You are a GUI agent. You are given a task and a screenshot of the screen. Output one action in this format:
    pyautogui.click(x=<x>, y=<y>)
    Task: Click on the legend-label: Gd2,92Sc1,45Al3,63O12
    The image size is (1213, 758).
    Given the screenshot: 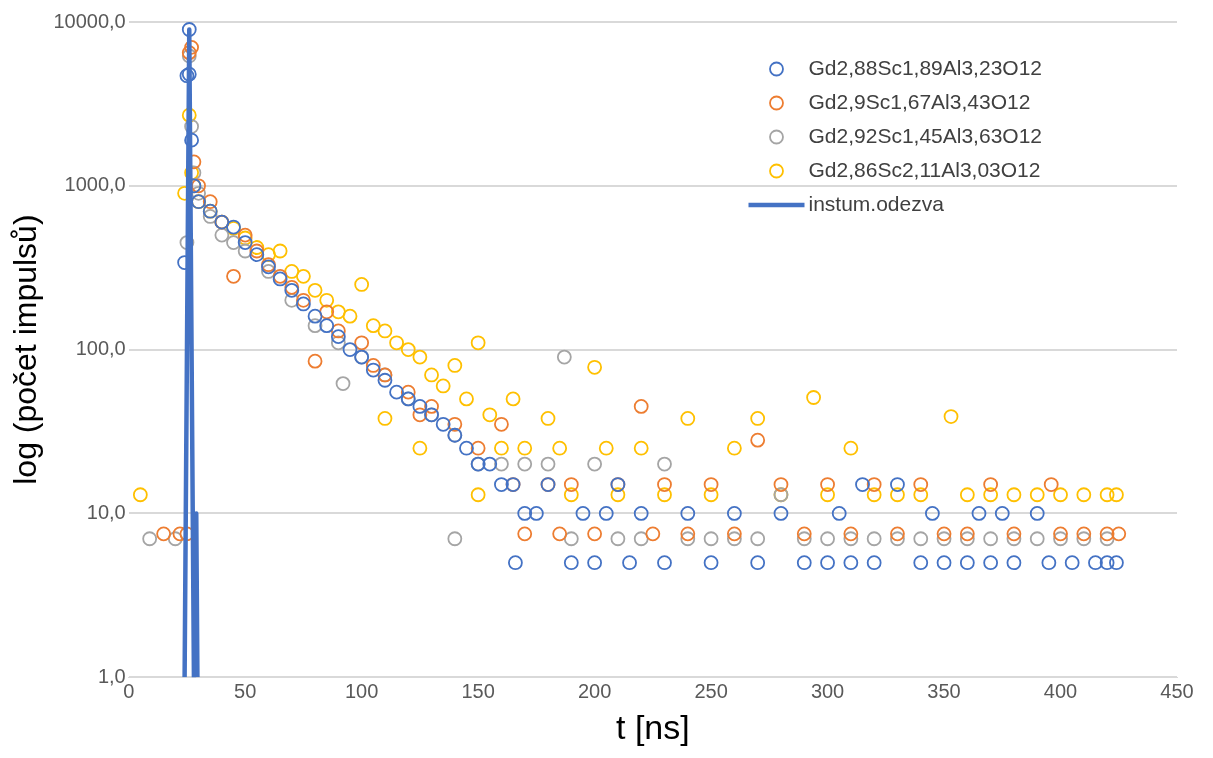 What is the action you would take?
    pyautogui.click(x=925, y=135)
    